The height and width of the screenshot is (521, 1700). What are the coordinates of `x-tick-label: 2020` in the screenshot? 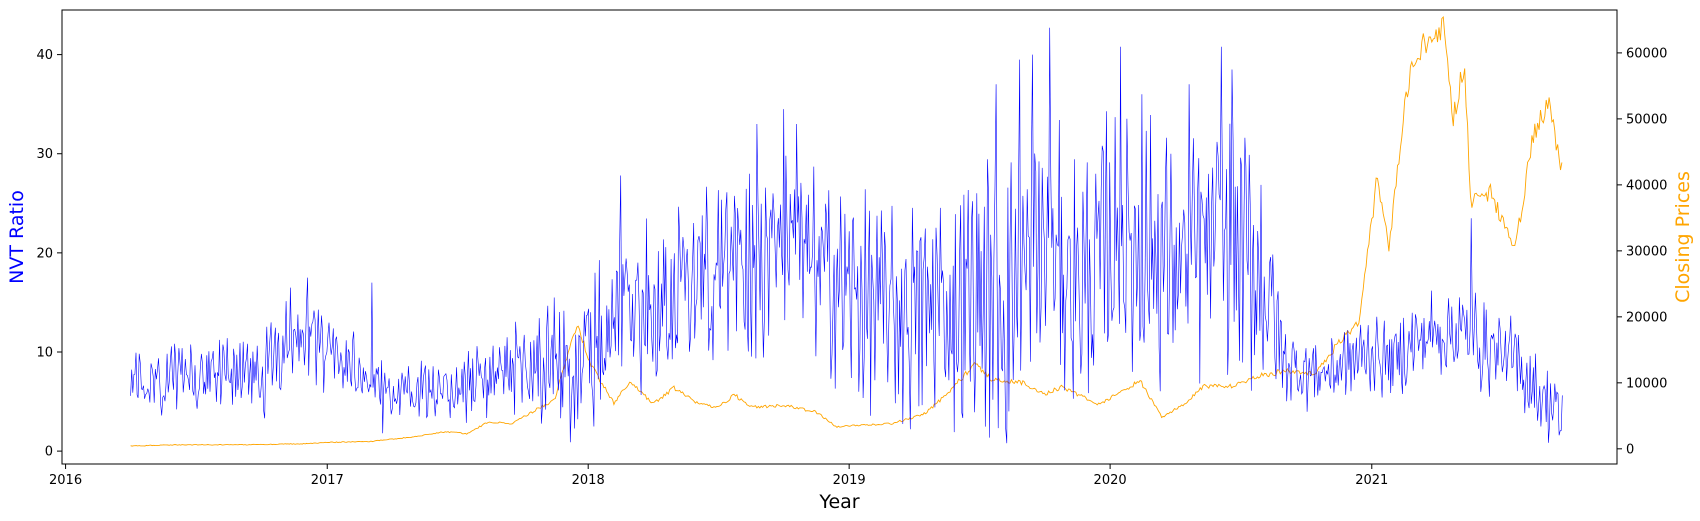 It's located at (1110, 480).